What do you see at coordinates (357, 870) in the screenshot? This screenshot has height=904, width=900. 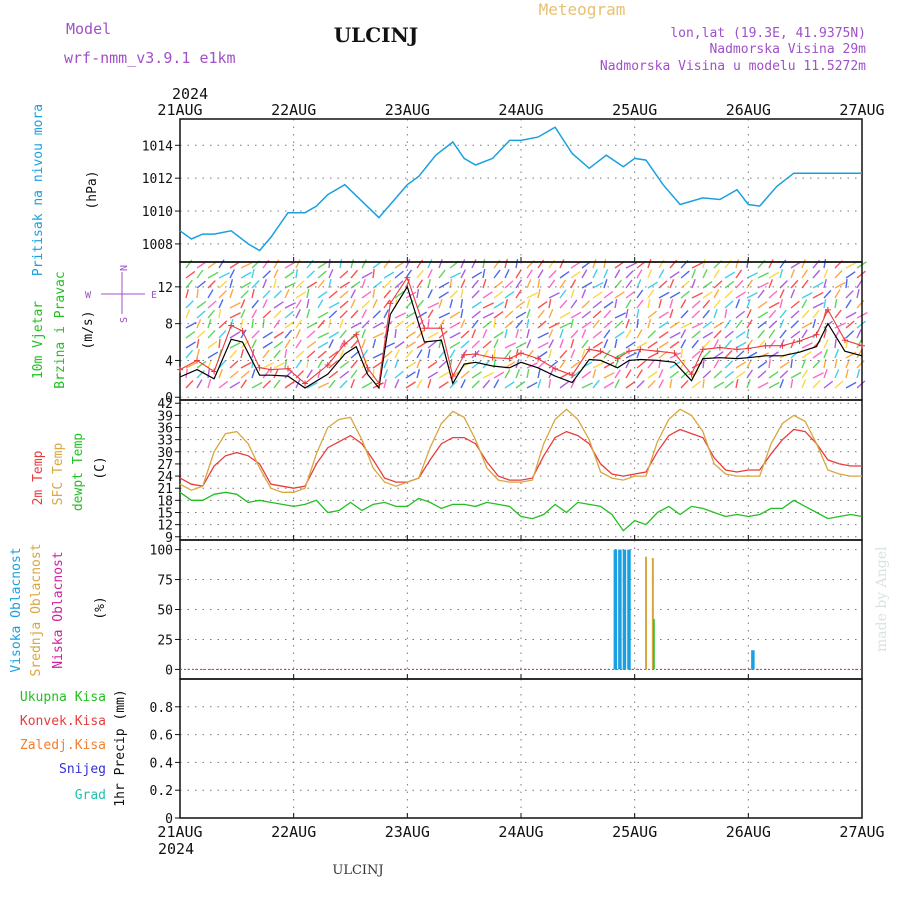 I see `footer-label: ULCINJ` at bounding box center [357, 870].